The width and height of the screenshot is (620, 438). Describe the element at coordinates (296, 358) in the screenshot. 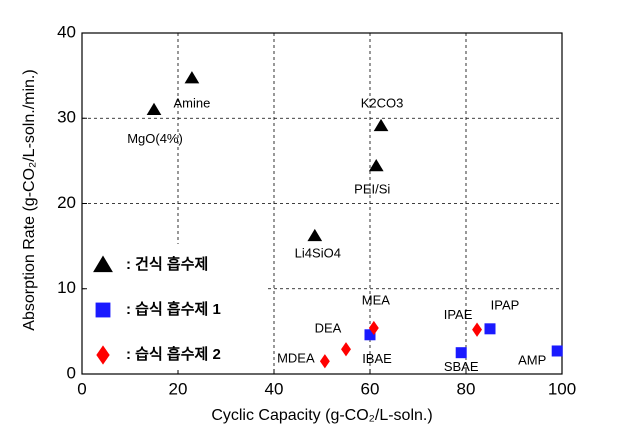

I see `point-label: MDEA` at that location.